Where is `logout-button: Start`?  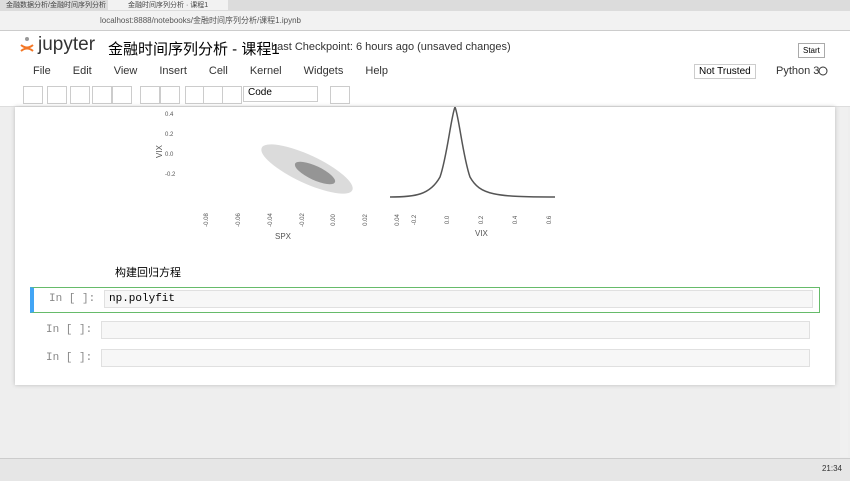 logout-button: Start is located at coordinates (811, 50).